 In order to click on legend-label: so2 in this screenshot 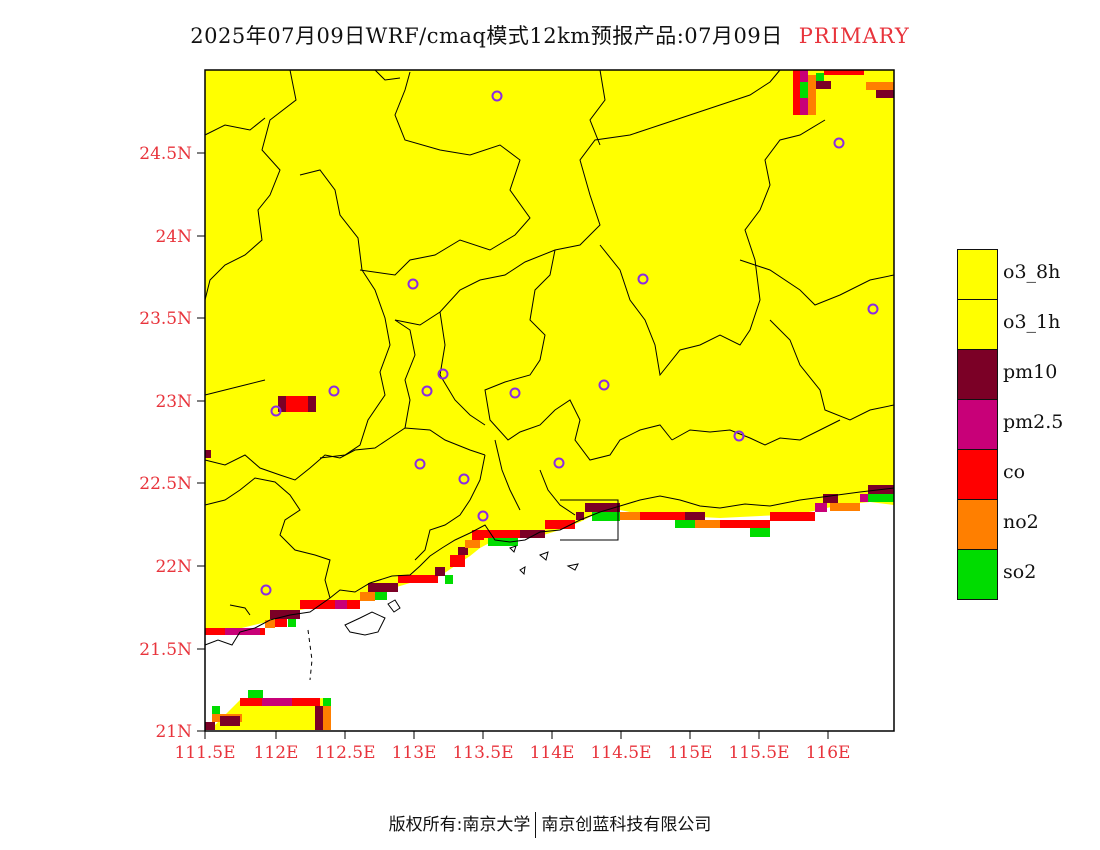, I will do `click(1020, 572)`.